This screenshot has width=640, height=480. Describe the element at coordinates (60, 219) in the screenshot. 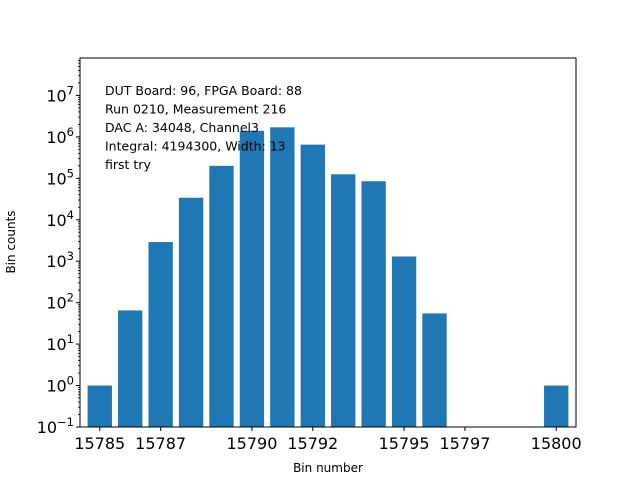

I see `y-tick-label: 10⁴` at that location.